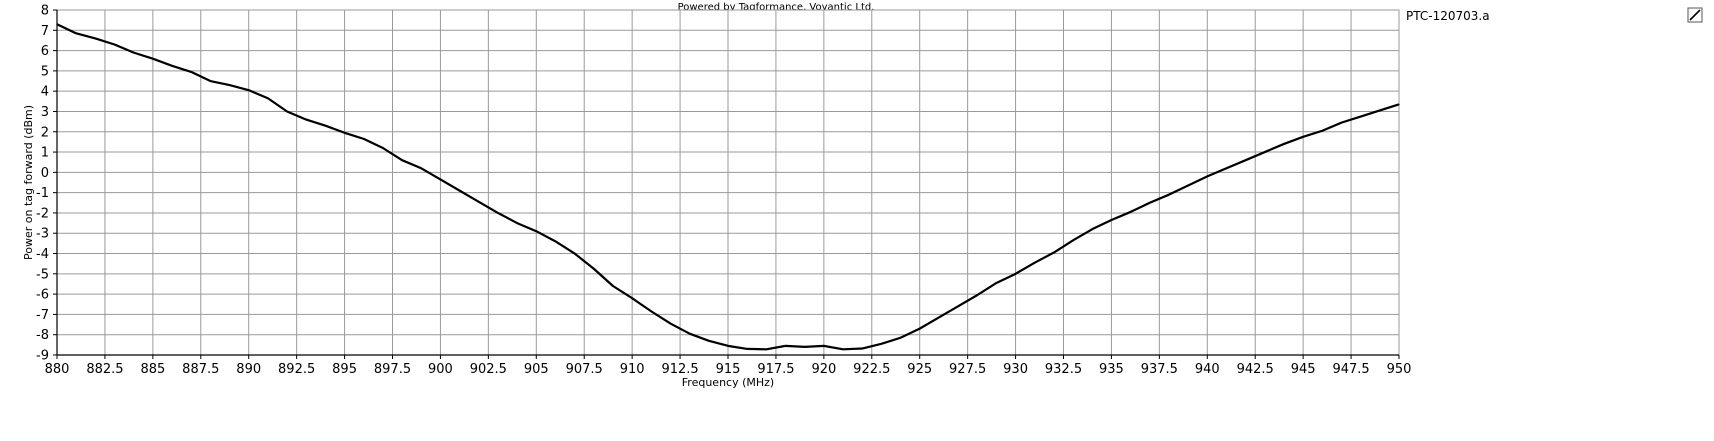 This screenshot has width=1714, height=441. Describe the element at coordinates (728, 369) in the screenshot. I see `x-tick-label: 915` at that location.